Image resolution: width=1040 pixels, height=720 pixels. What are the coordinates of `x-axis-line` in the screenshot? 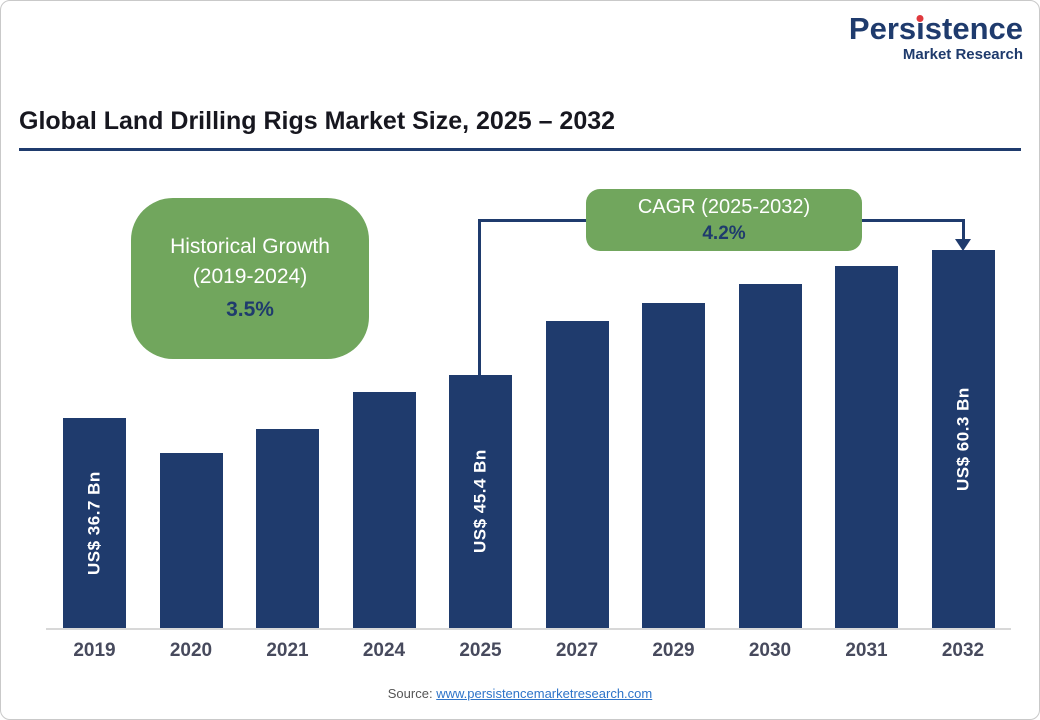 It's located at (528, 629).